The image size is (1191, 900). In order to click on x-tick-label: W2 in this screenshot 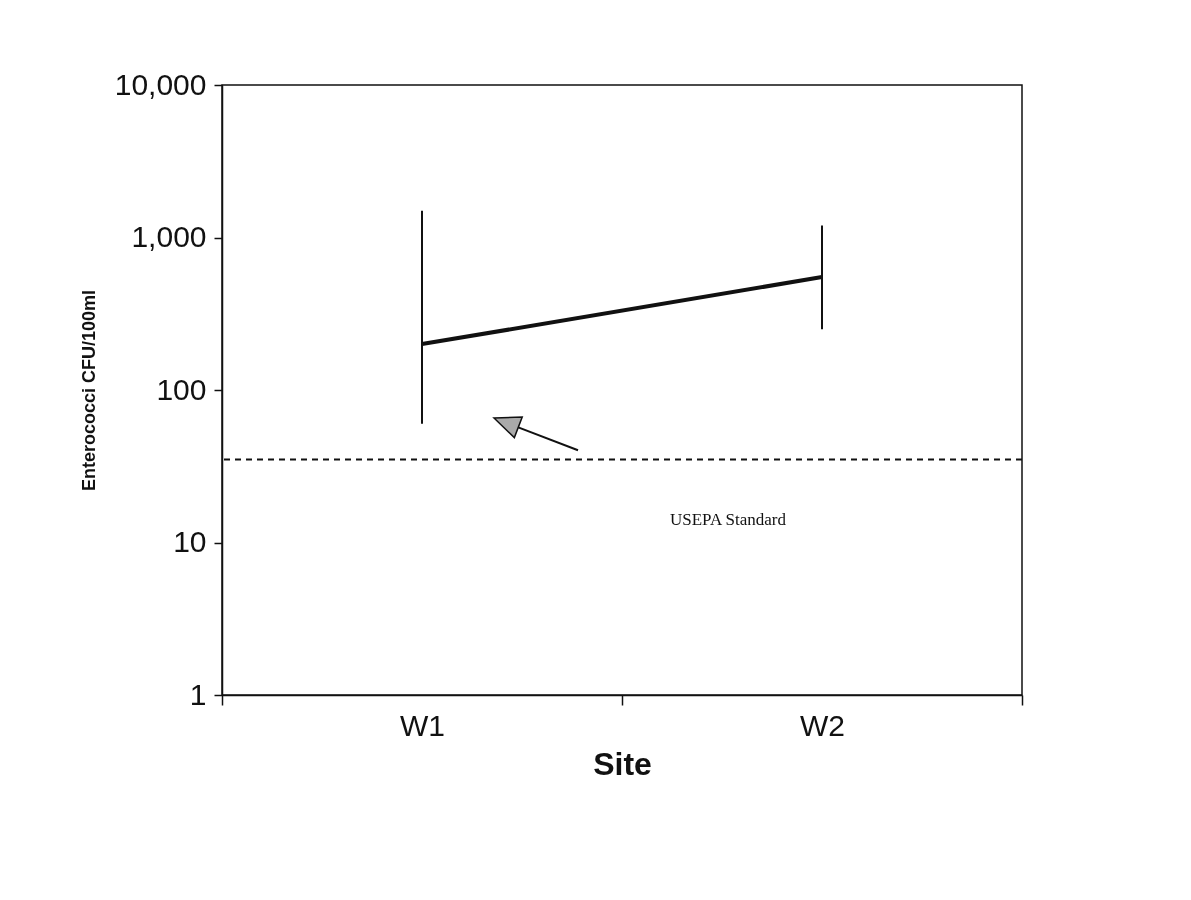, I will do `click(822, 725)`.